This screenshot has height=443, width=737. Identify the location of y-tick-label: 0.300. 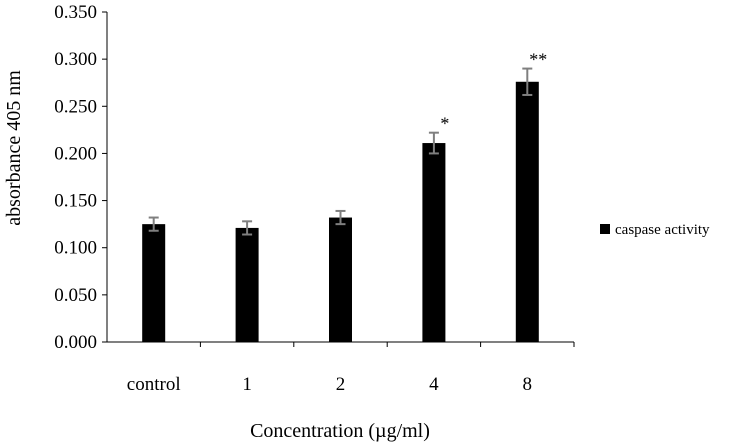
(75, 59).